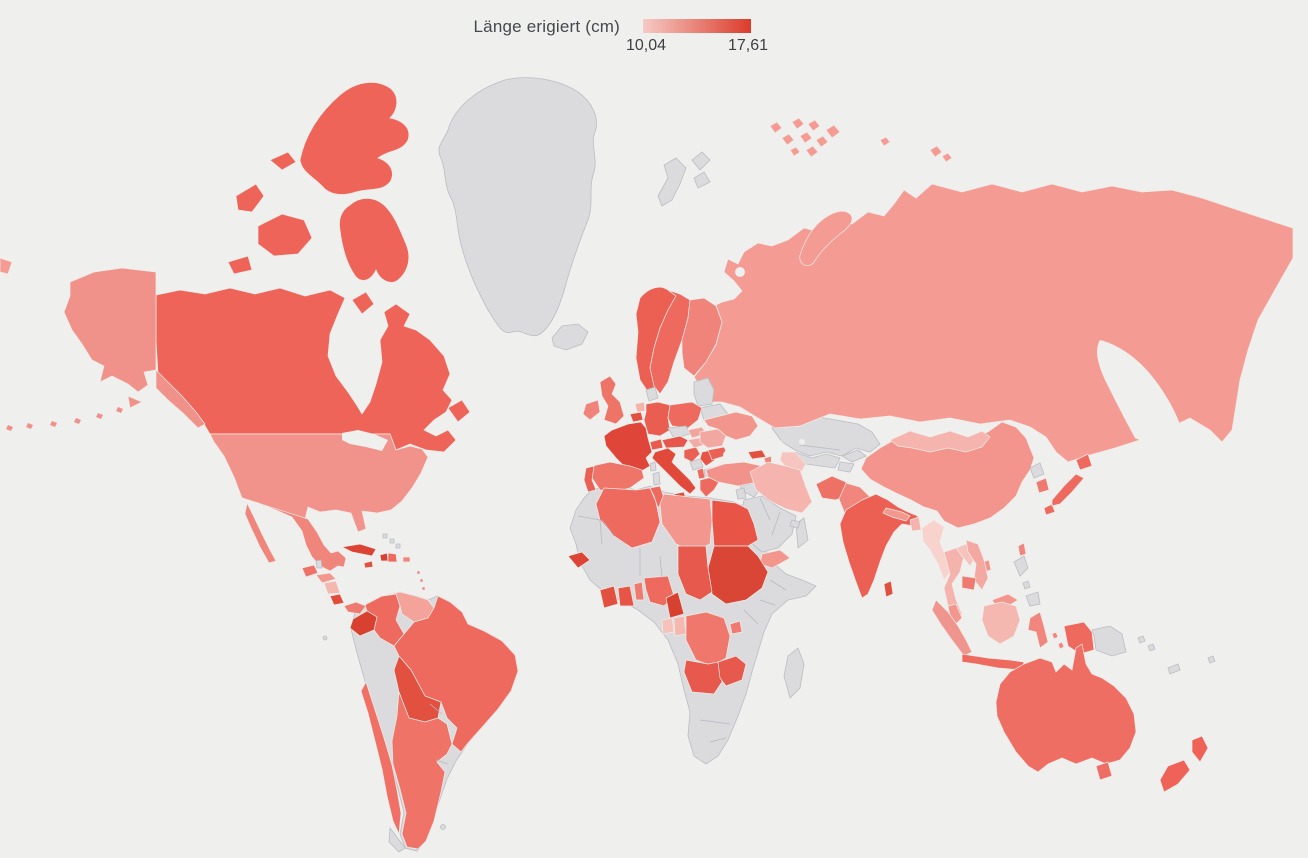  What do you see at coordinates (656, 478) in the screenshot?
I see `region-sardinia` at bounding box center [656, 478].